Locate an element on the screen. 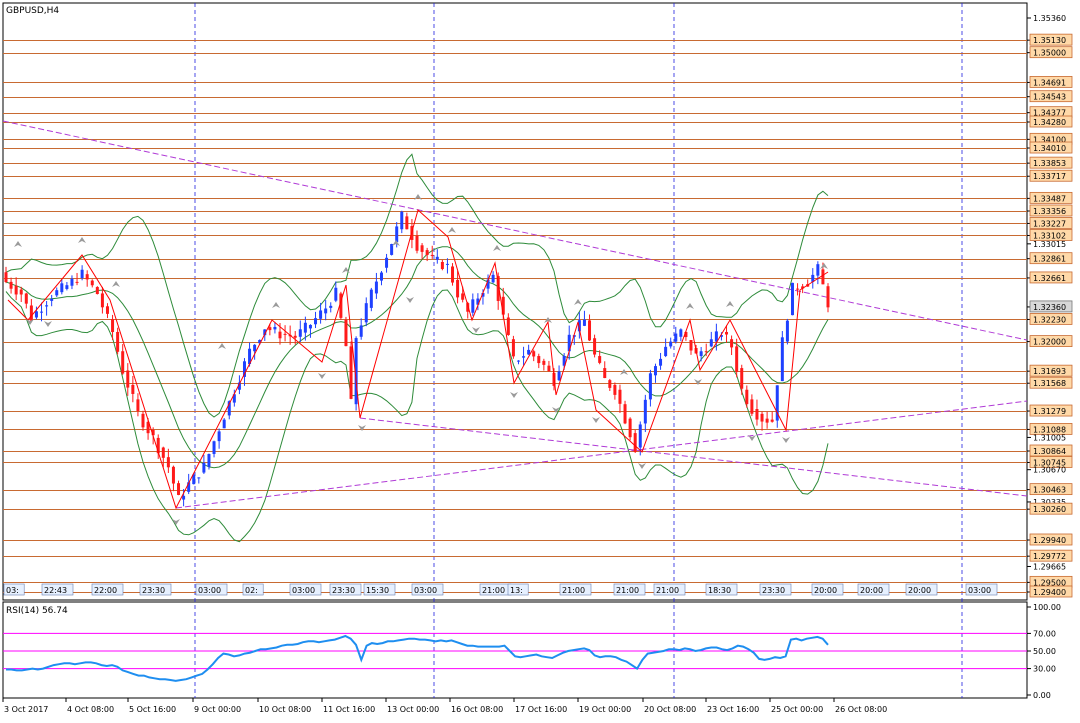  time-axis-label: 20 Oct 08:00 is located at coordinates (670, 709).